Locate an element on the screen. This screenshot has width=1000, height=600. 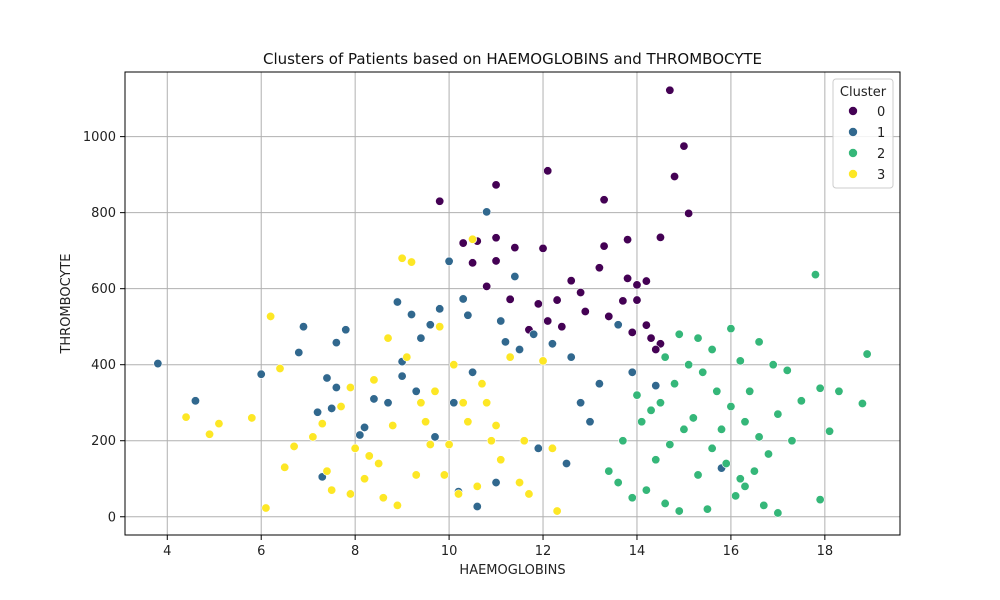
legend-marker is located at coordinates (853, 153).